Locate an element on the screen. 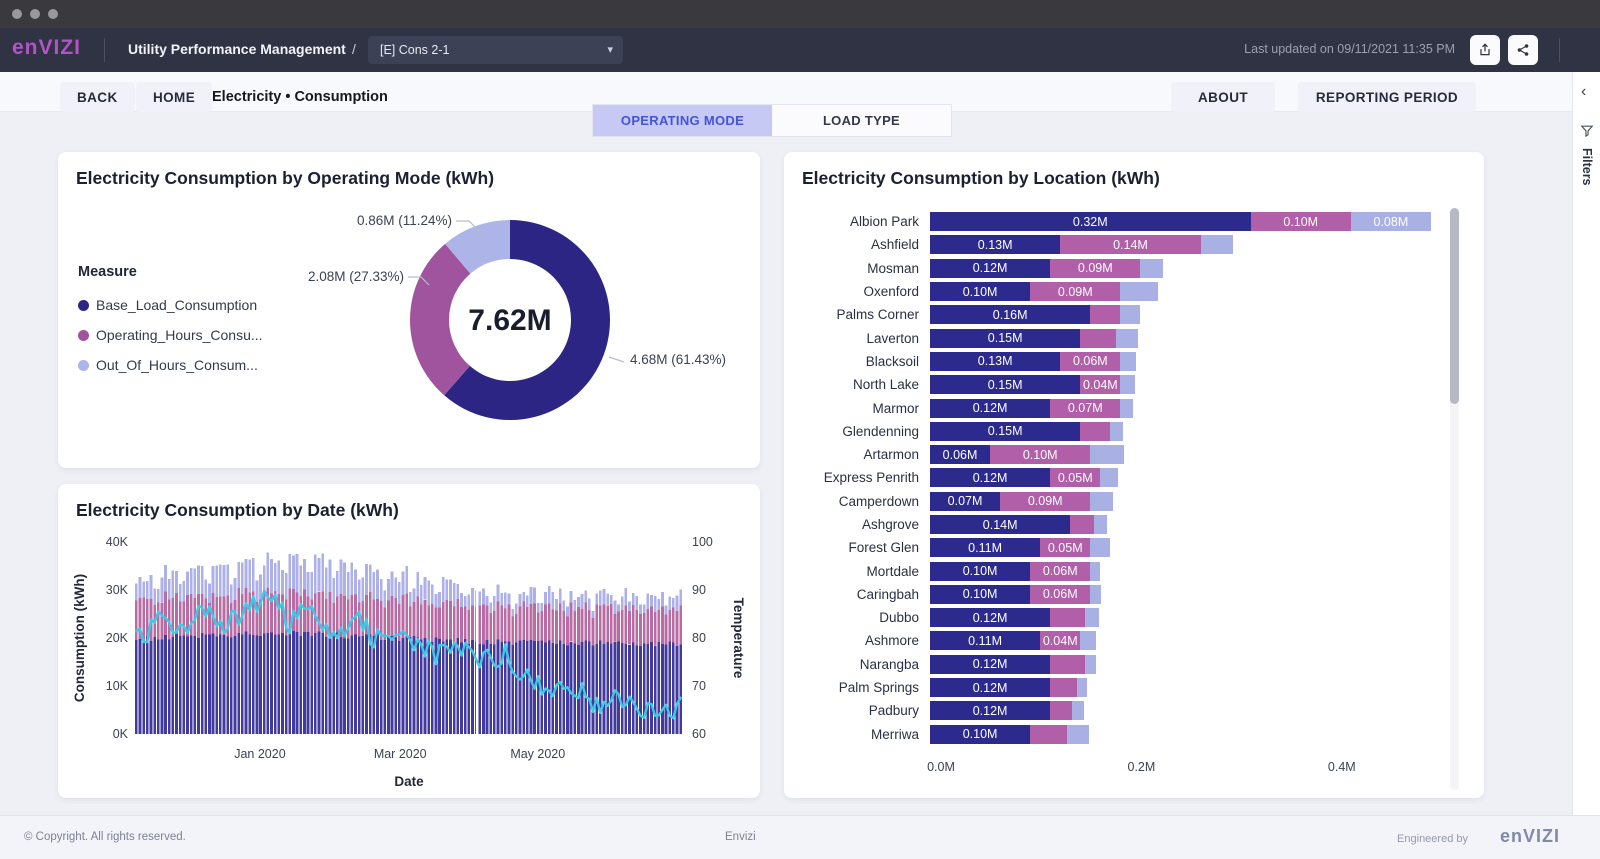 The image size is (1600, 859). bar-segment: 0.04M is located at coordinates (1100, 385).